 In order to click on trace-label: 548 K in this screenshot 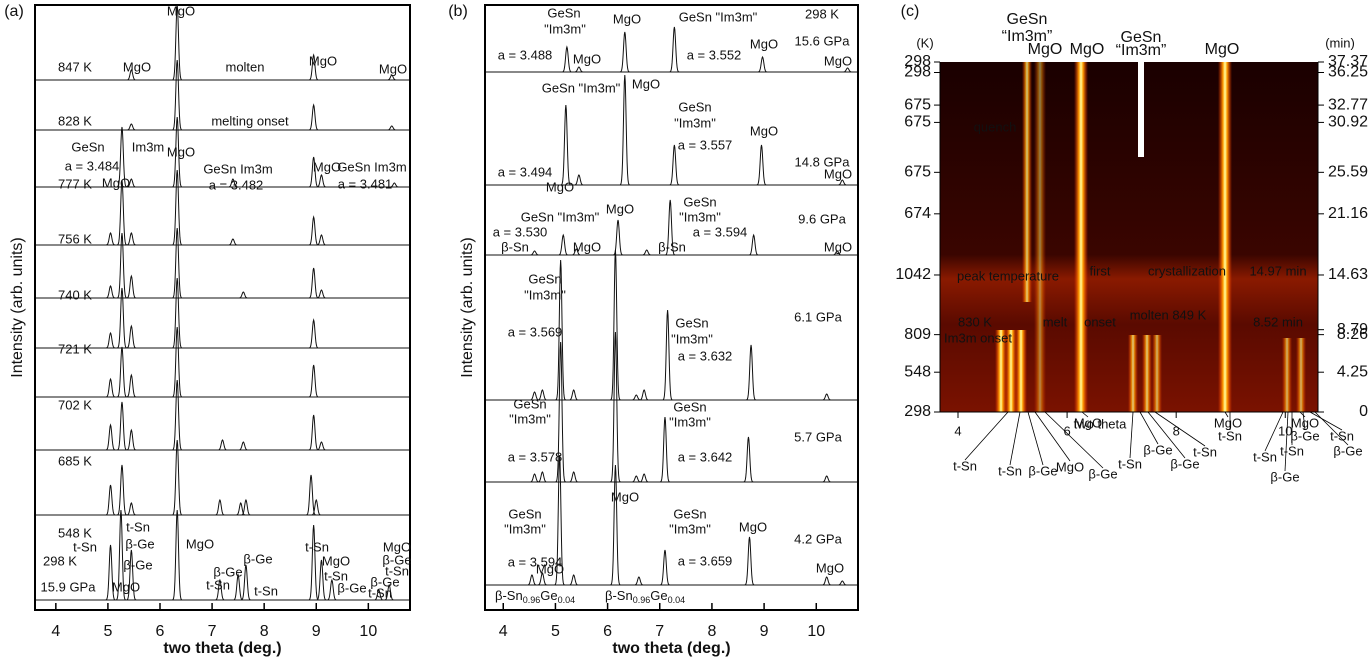, I will do `click(75, 532)`.